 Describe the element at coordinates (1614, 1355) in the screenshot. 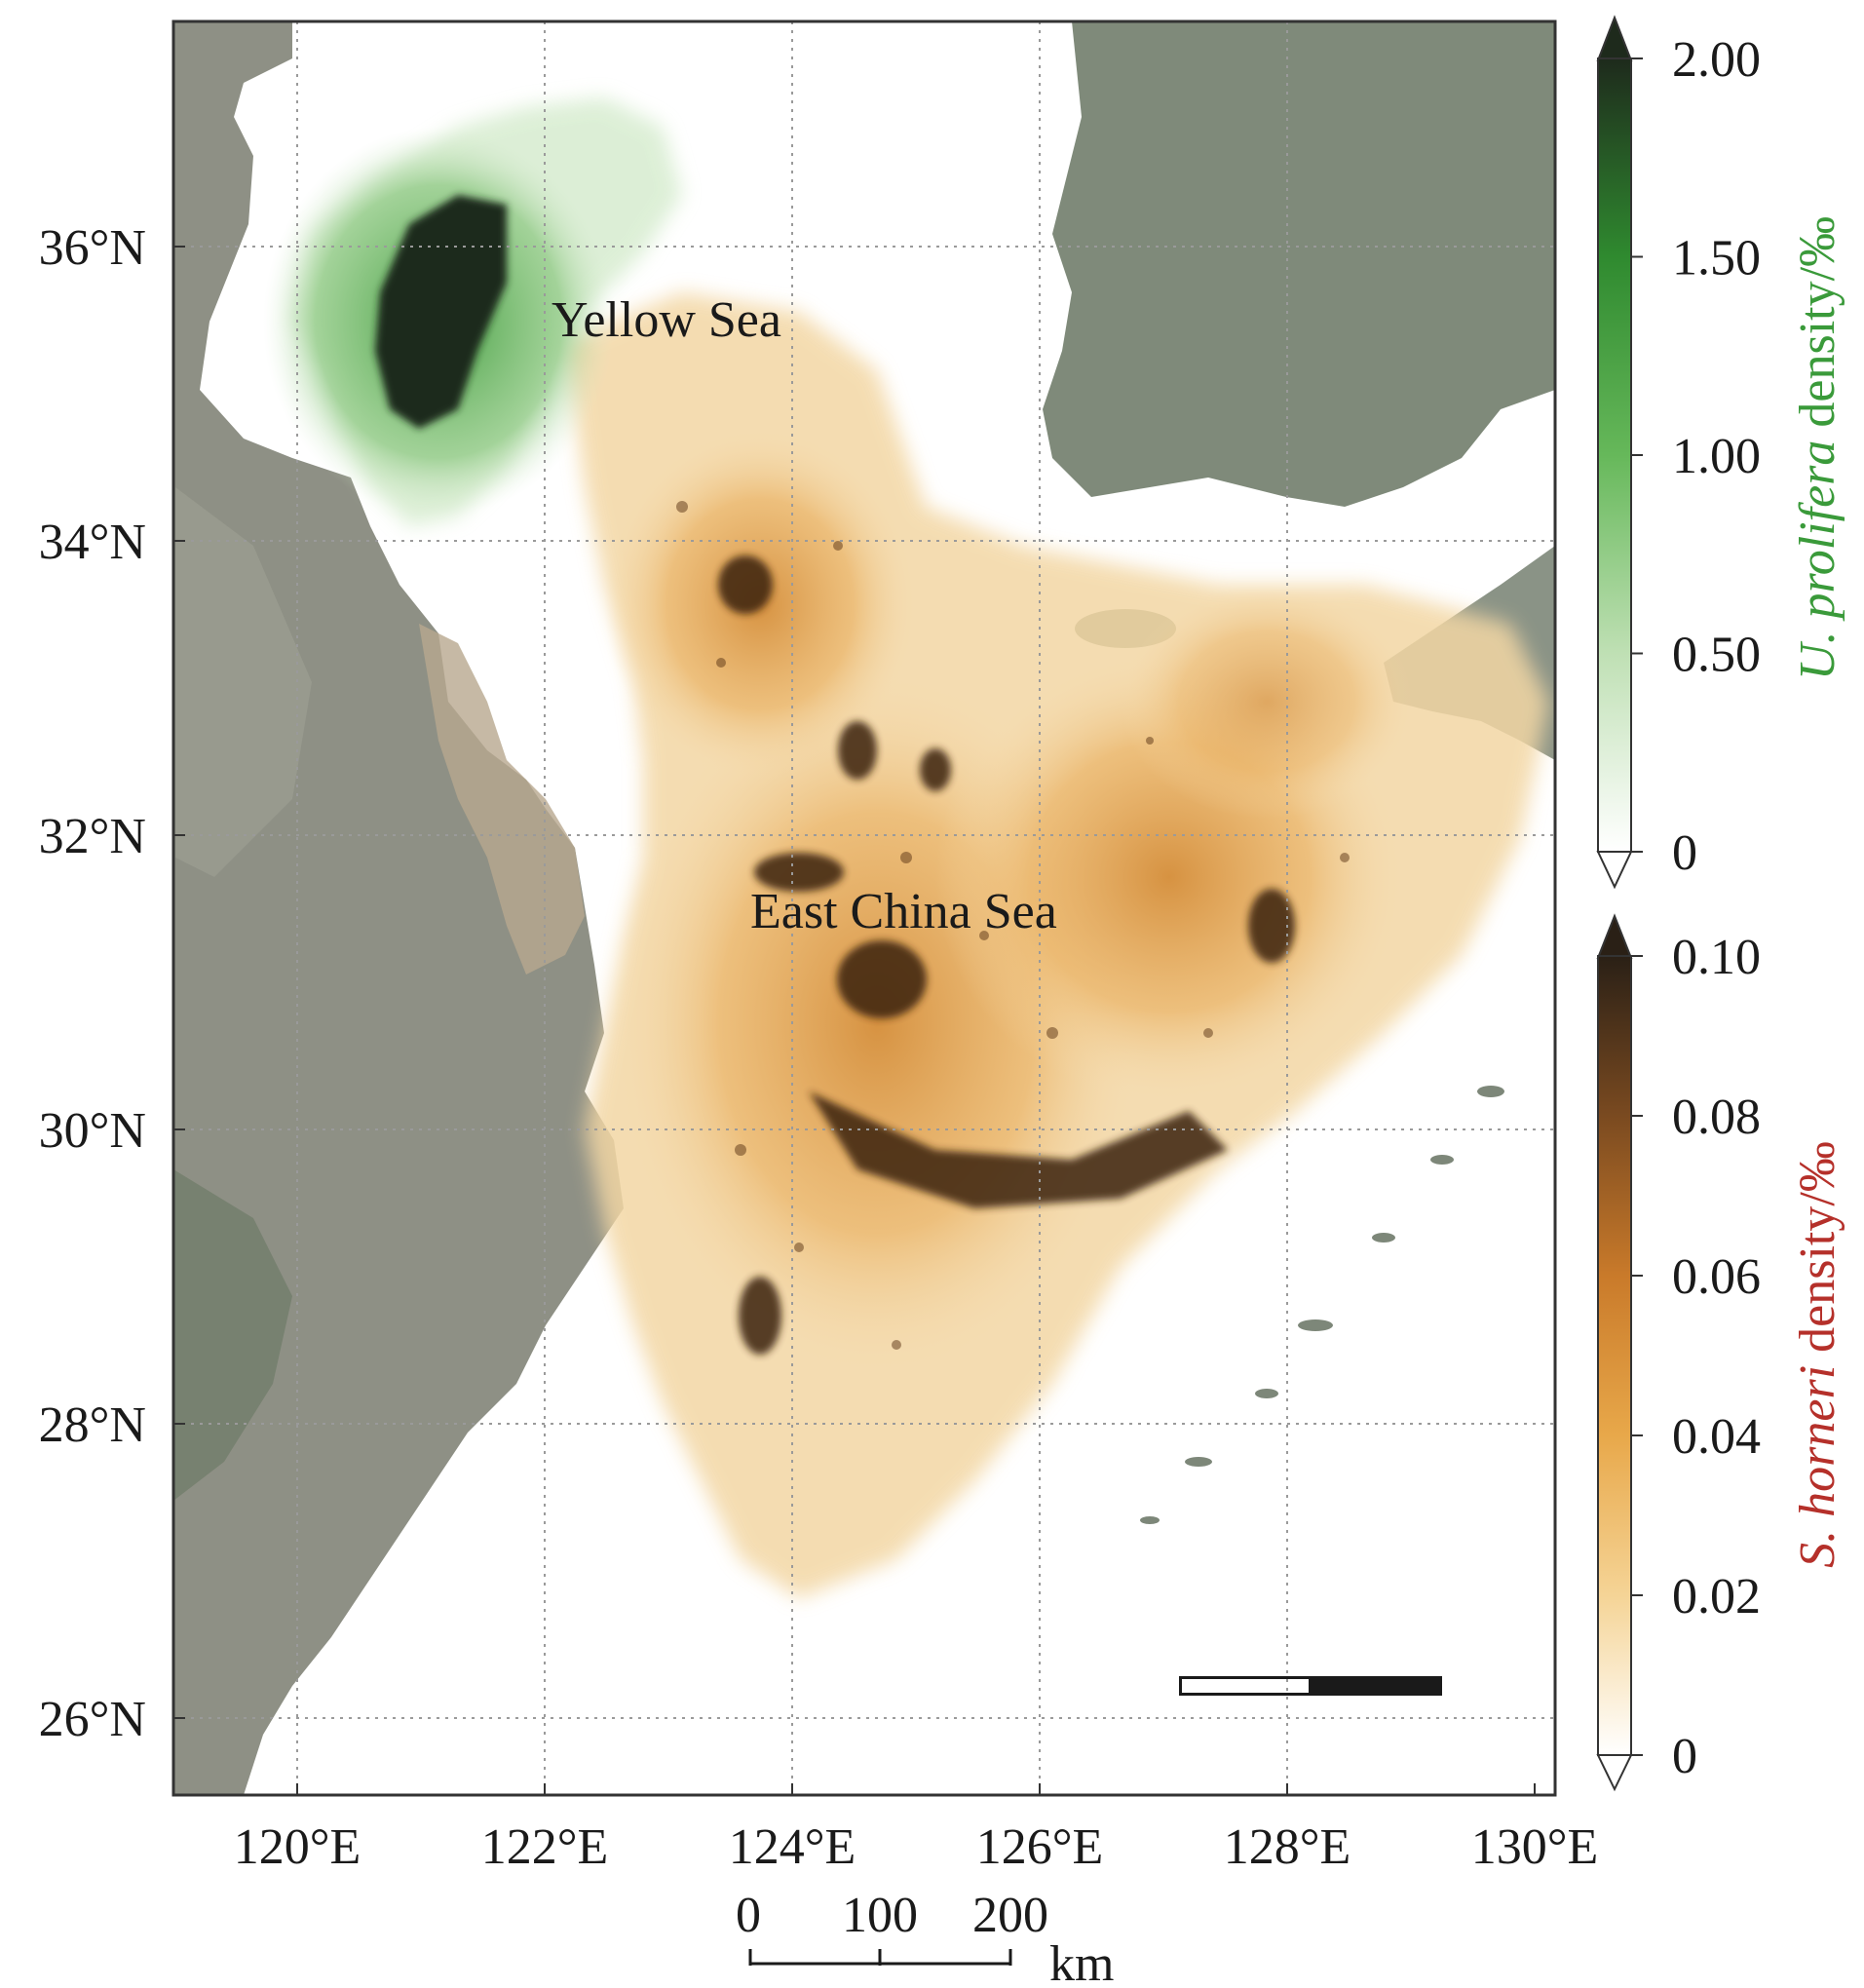

I see `s-horneri-colorbar-bar` at that location.